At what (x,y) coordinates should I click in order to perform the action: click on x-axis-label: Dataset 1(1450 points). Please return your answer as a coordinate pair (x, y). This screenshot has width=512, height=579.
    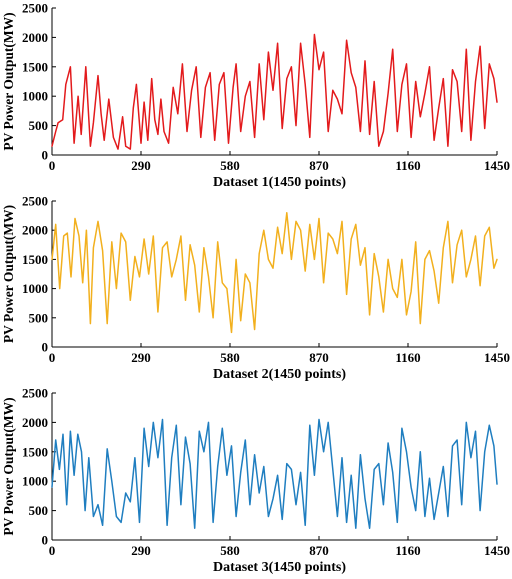
    Looking at the image, I should click on (279, 182).